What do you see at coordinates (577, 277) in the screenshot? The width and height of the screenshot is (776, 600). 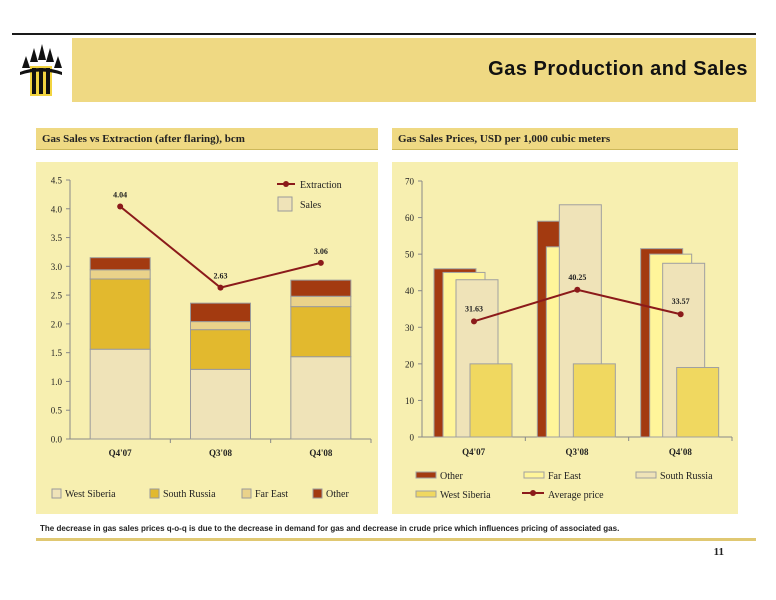 I see `average-price-value-label: 40.25` at bounding box center [577, 277].